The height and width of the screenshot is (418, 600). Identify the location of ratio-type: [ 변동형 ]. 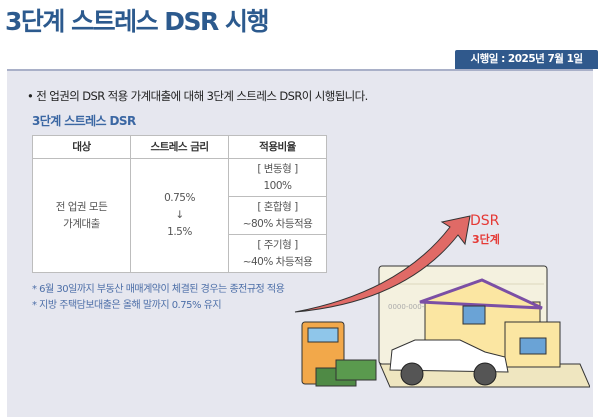
(277, 168).